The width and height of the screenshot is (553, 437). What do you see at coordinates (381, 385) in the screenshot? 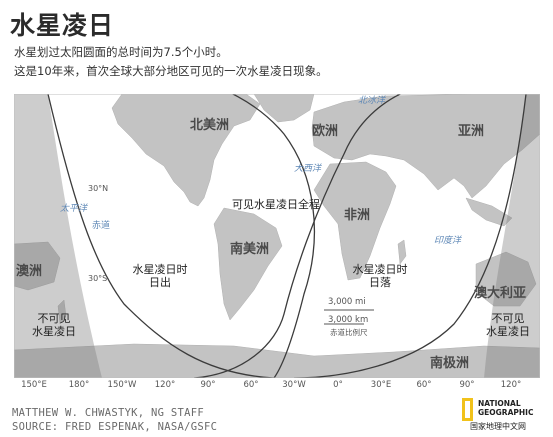
I see `longitude-tick-30e: 30°E` at bounding box center [381, 385].